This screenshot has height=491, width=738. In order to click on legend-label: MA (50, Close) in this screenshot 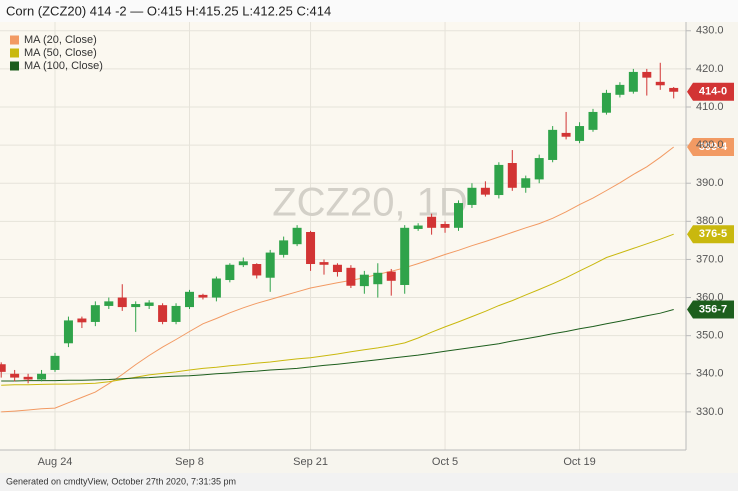, I will do `click(60, 53)`.